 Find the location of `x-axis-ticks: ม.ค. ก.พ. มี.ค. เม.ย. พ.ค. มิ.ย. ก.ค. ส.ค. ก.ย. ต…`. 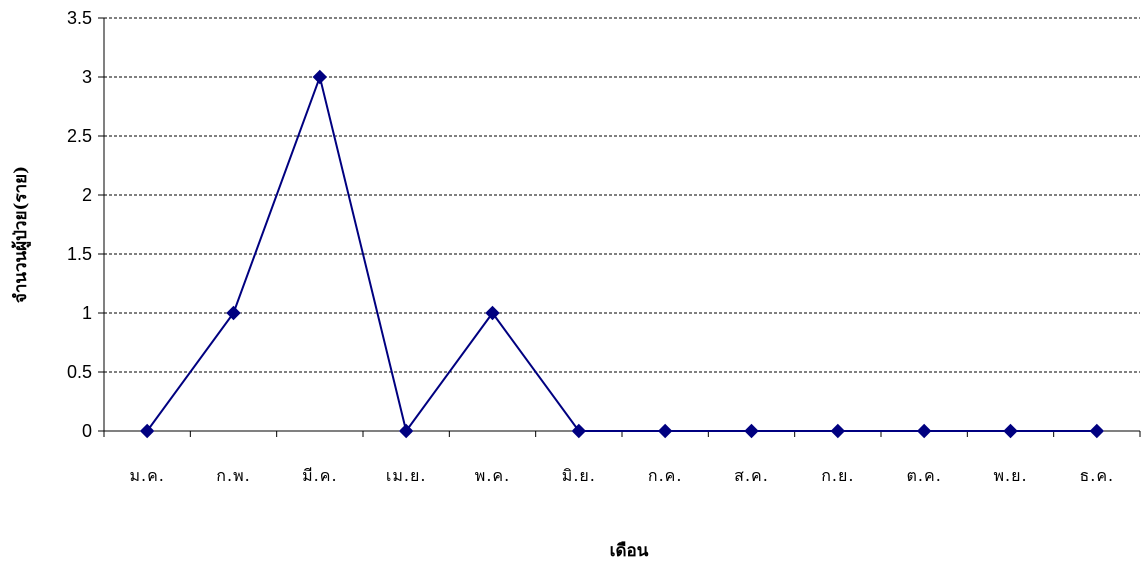

x-axis-ticks: ม.ค. ก.พ. มี.ค. เม.ย. พ.ค. มิ.ย. ก.ค. ส.ค. ก.ย. ต… is located at coordinates (622, 458).